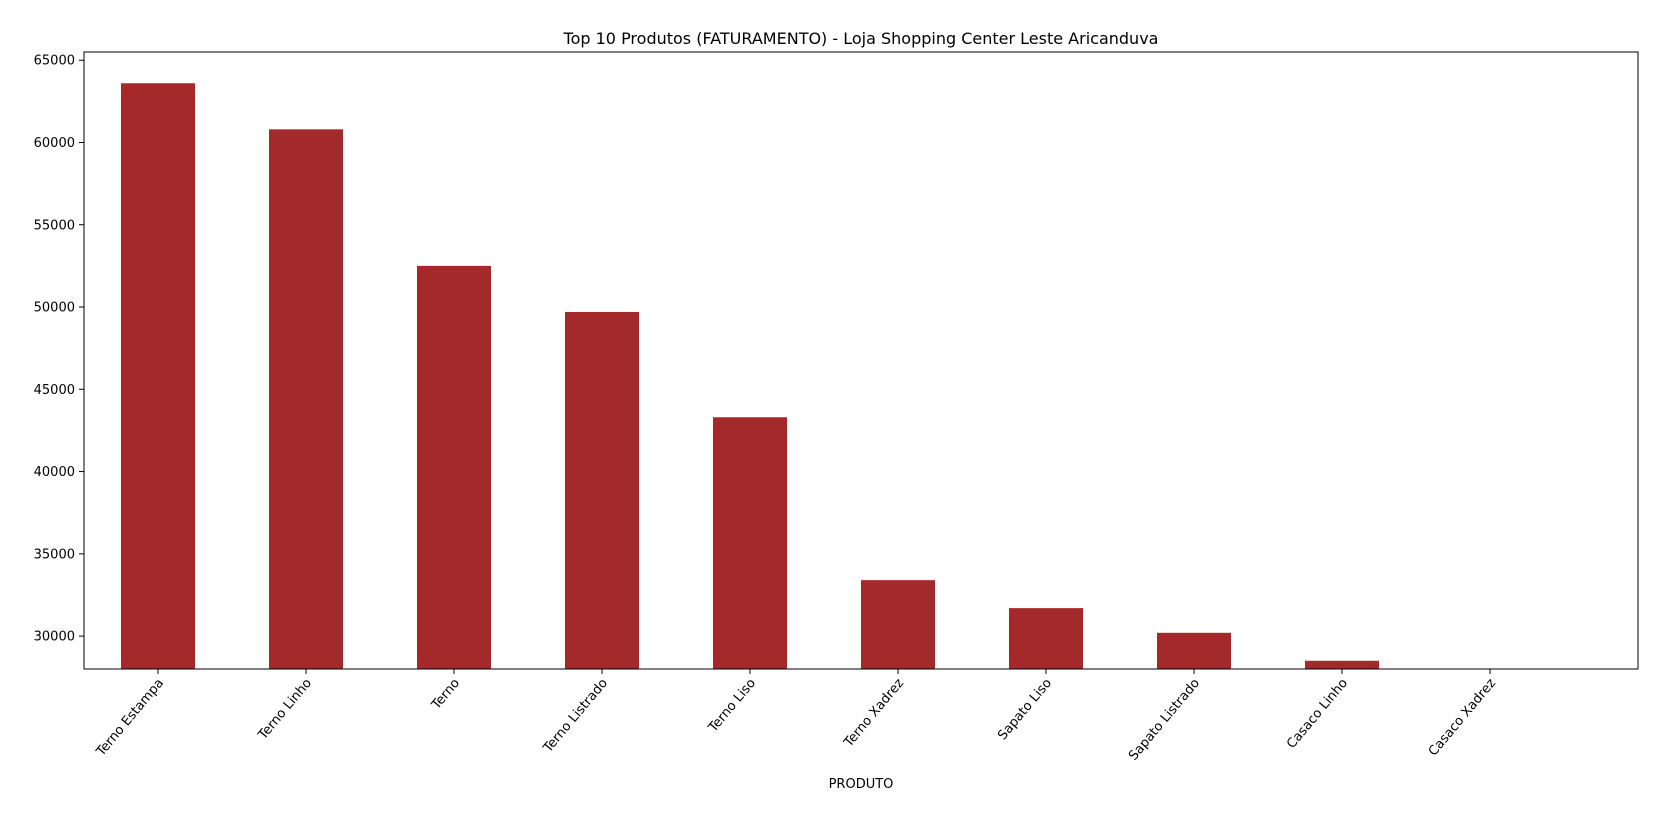 The image size is (1663, 824). I want to click on y-axis: 30000 35000 40000 45000 50000 55000 60000 65000, so click(59, 349).